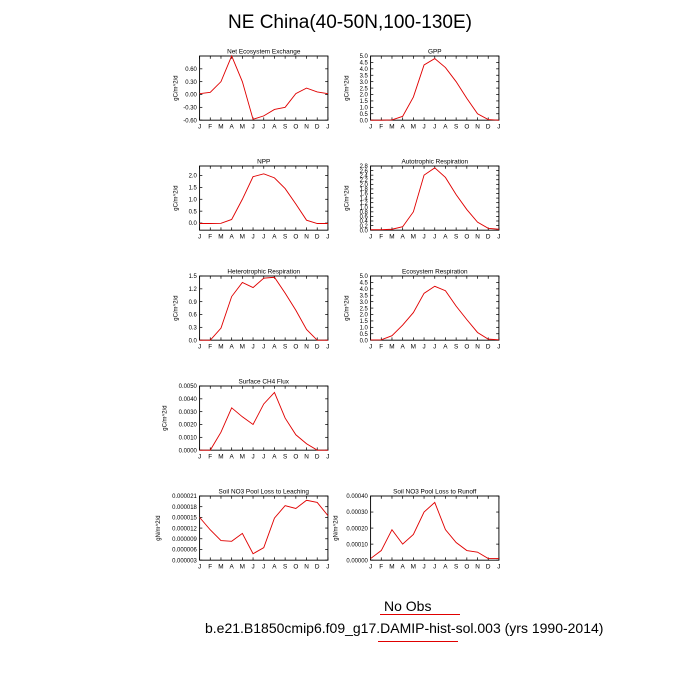  What do you see at coordinates (184, 561) in the screenshot?
I see `y-tick-label: 0.000003` at bounding box center [184, 561].